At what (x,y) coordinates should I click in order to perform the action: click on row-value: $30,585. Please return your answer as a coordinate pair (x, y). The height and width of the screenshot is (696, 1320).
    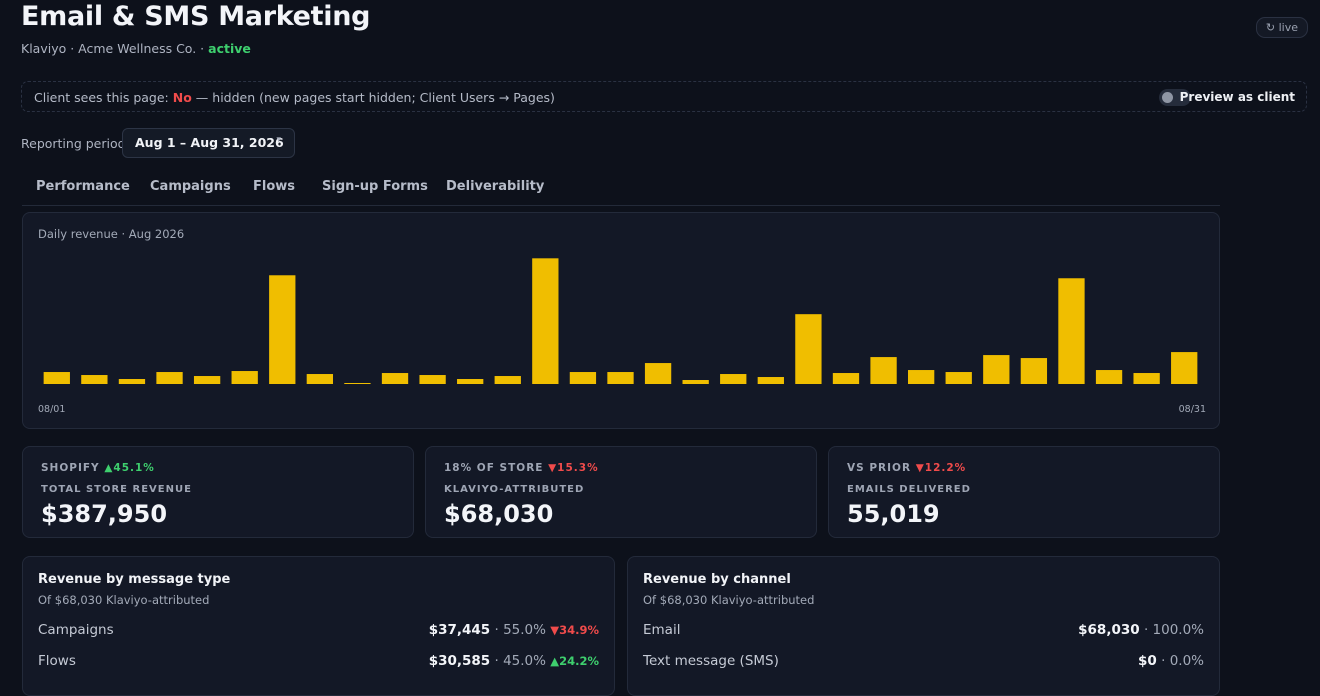
    Looking at the image, I should click on (459, 661).